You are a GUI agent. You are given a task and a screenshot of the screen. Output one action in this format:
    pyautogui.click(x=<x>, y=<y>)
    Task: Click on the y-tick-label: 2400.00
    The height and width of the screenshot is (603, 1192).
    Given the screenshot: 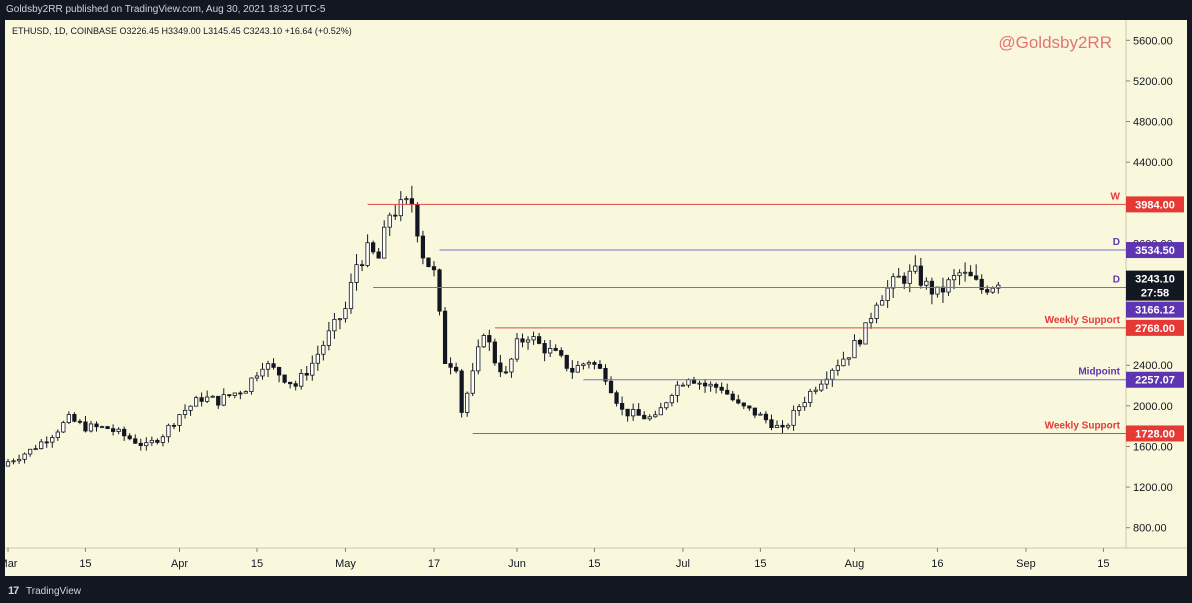 What is the action you would take?
    pyautogui.click(x=1153, y=366)
    